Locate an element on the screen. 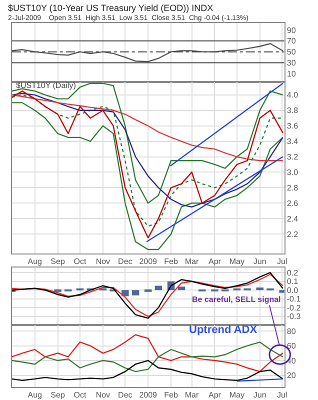 This screenshot has width=318, height=400. y-tick-label: 2.2 is located at coordinates (292, 234).